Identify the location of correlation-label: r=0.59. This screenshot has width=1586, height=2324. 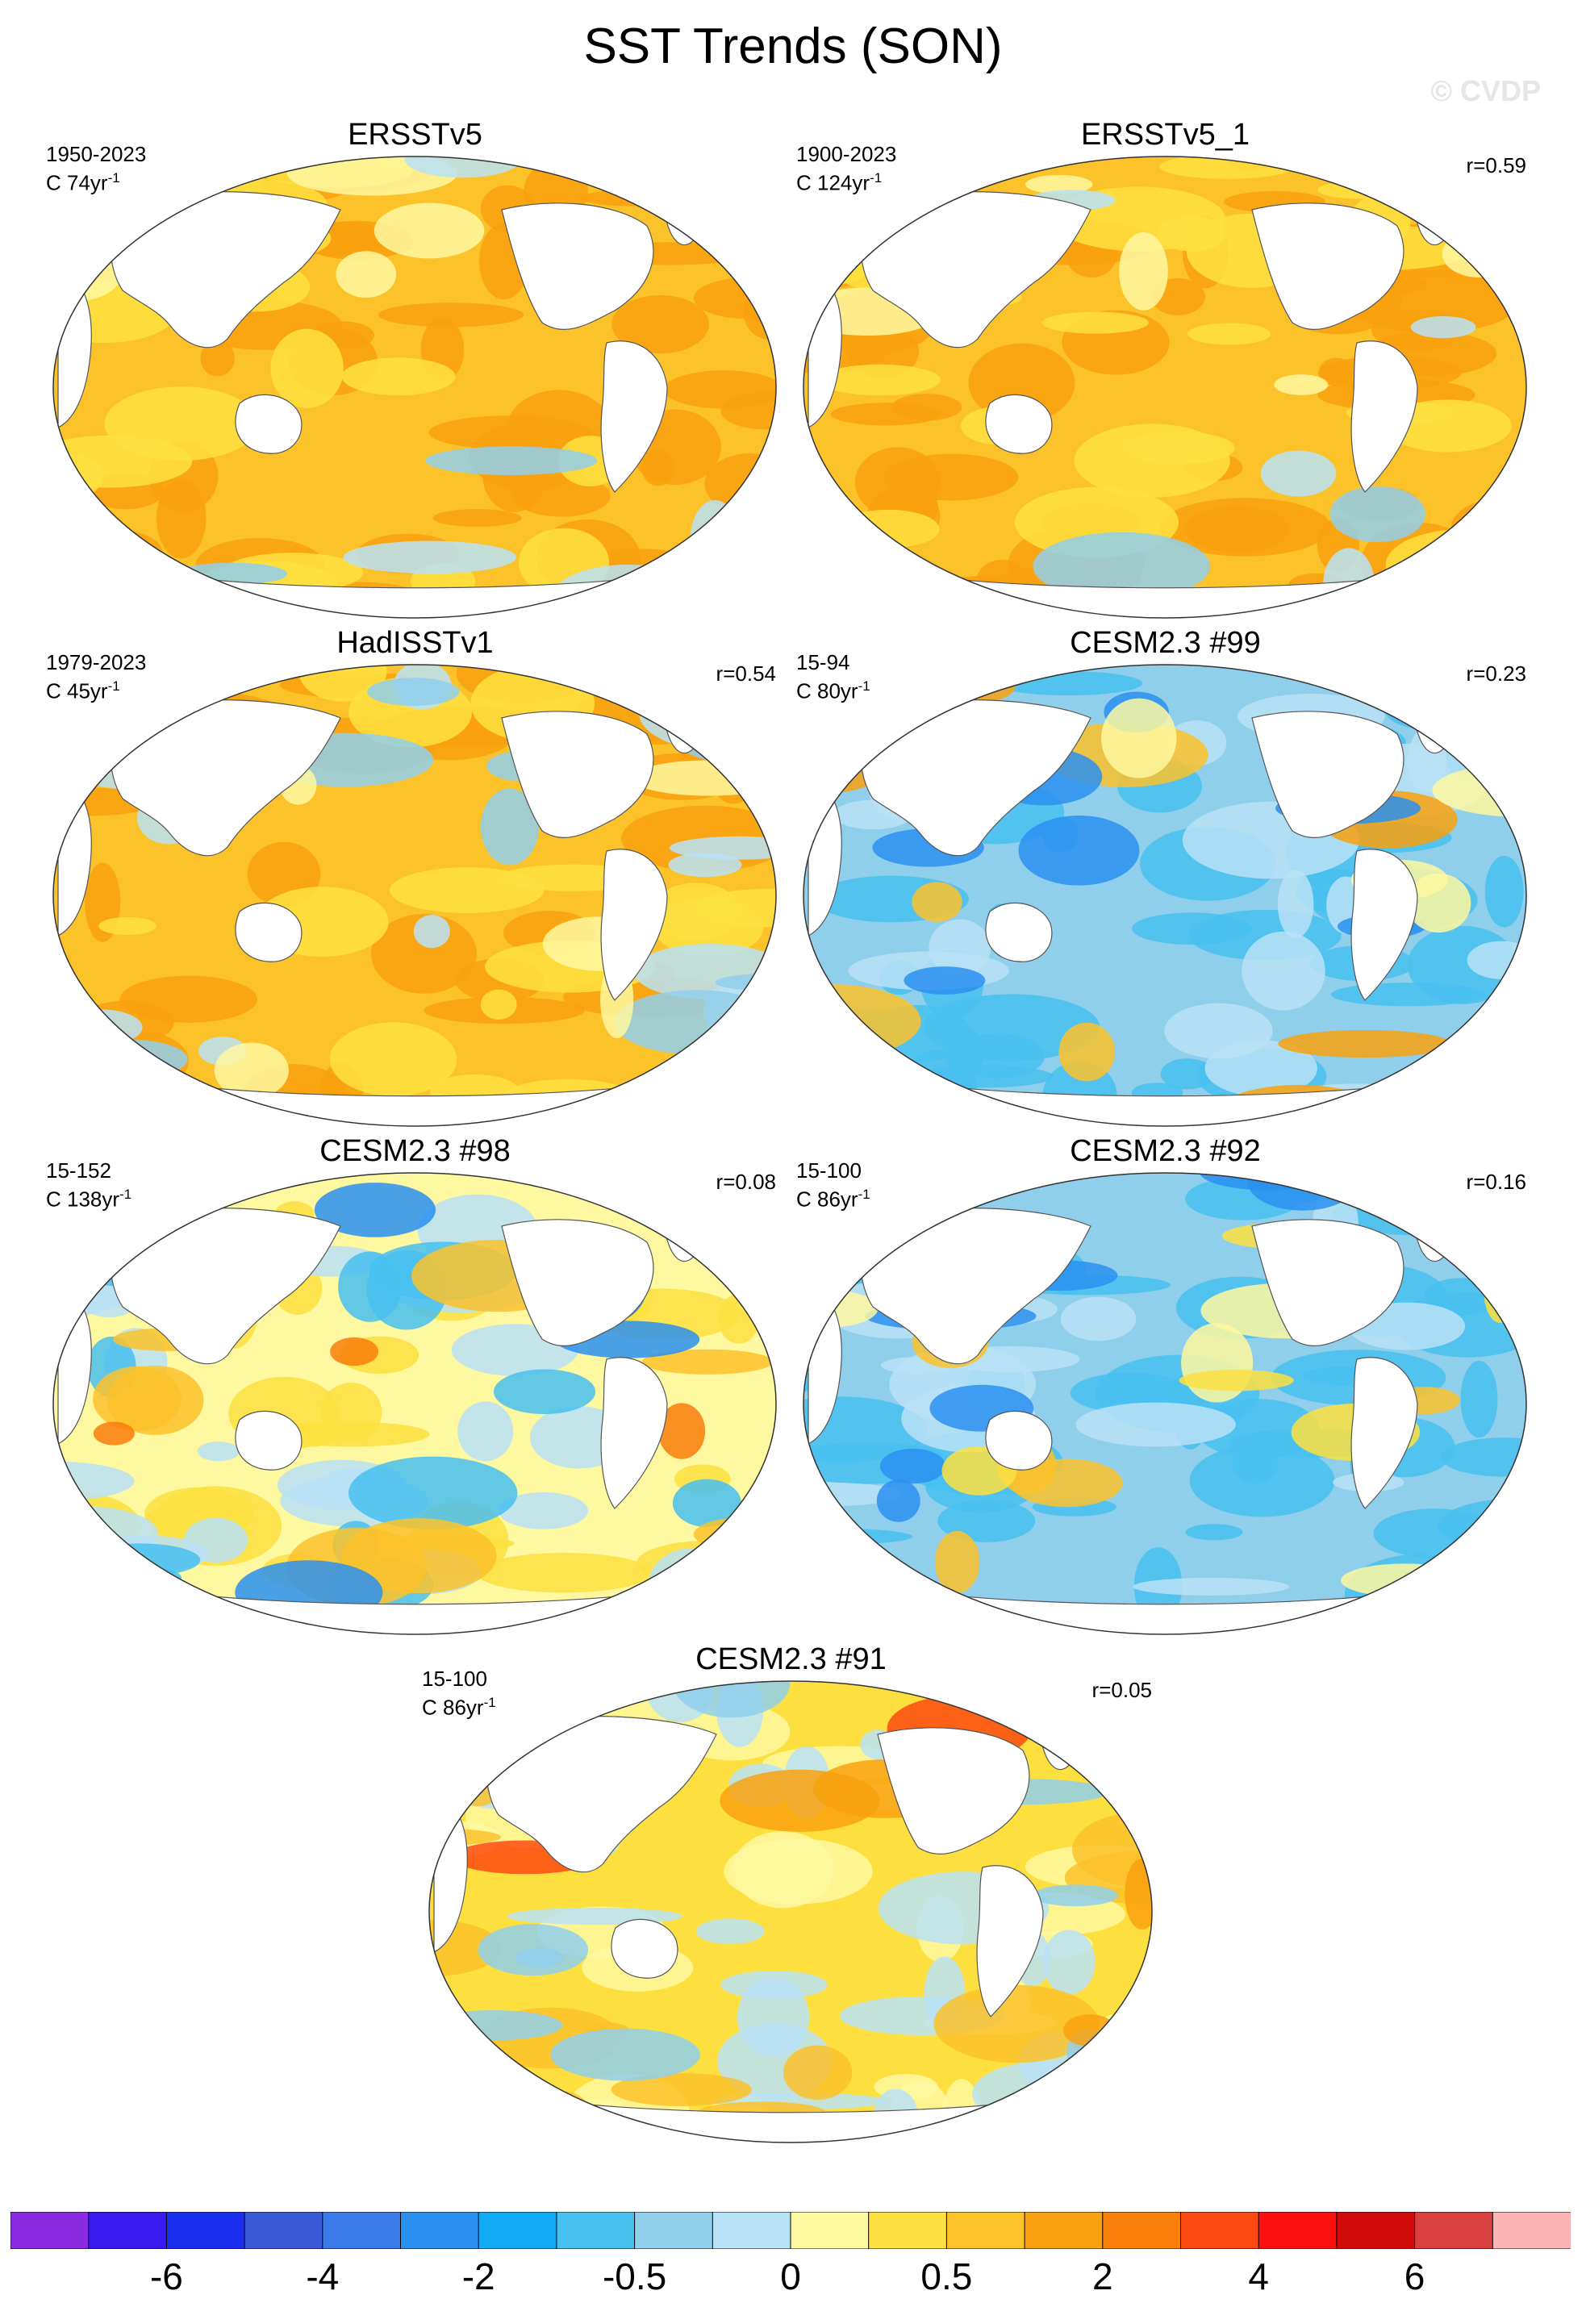
(1496, 165).